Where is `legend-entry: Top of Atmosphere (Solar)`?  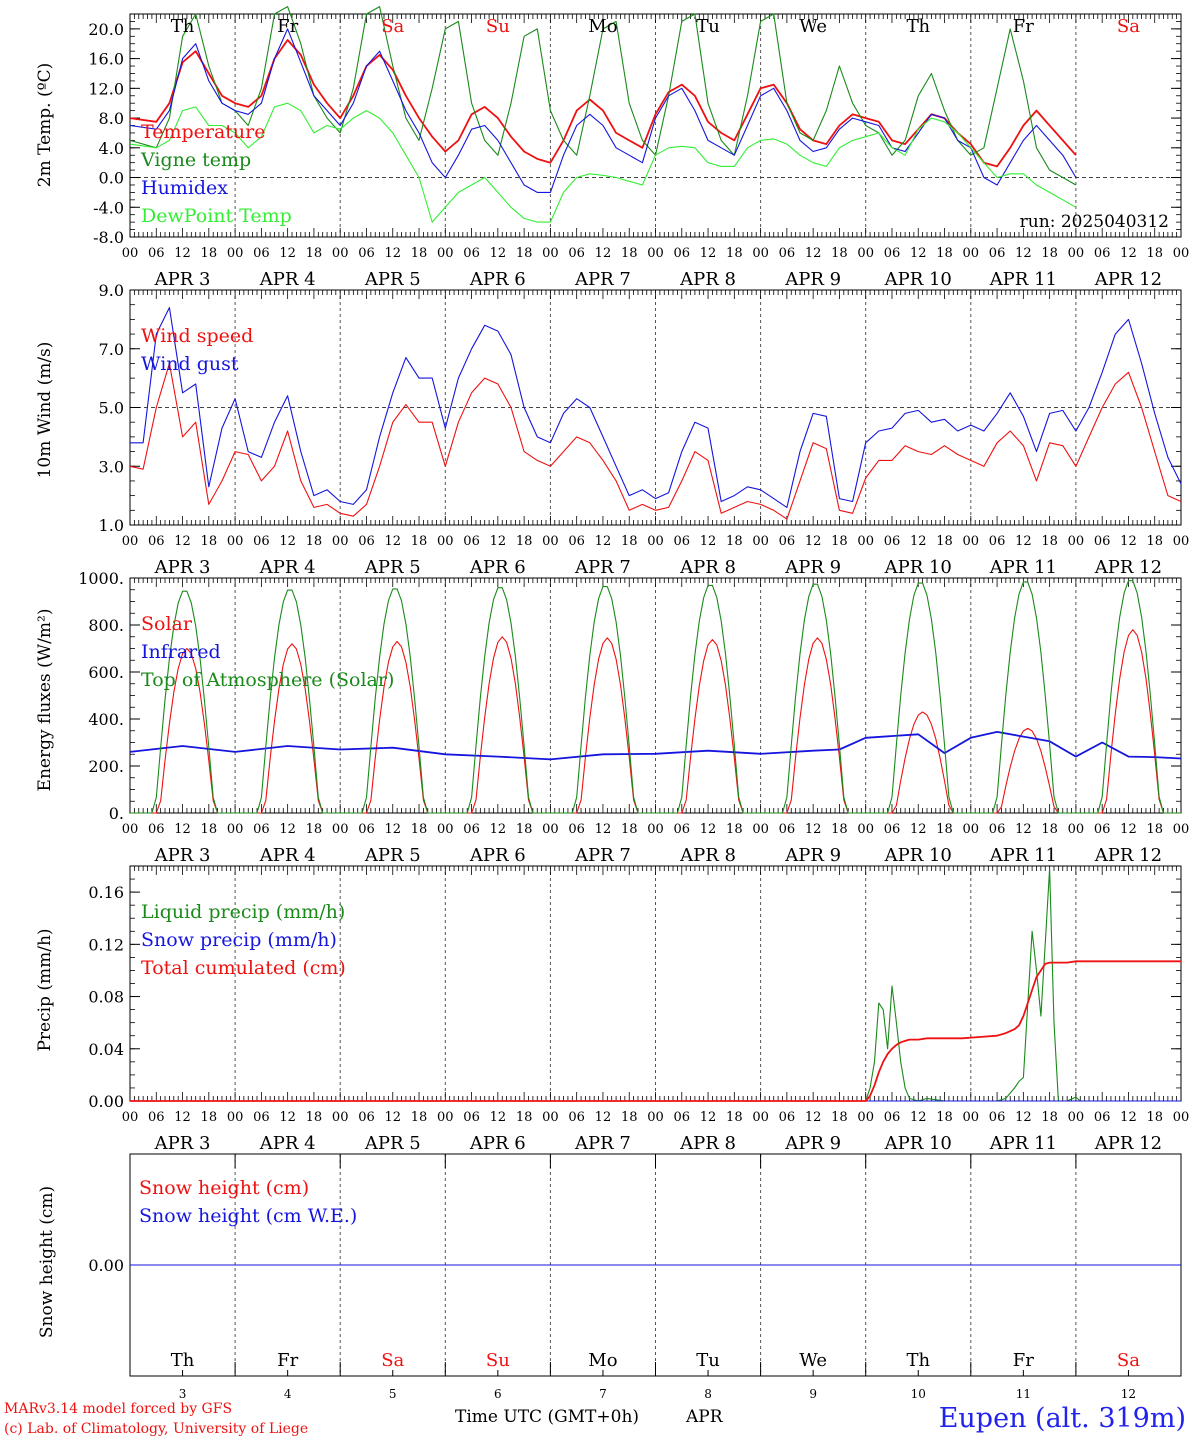
legend-entry: Top of Atmosphere (Solar) is located at coordinates (267, 680).